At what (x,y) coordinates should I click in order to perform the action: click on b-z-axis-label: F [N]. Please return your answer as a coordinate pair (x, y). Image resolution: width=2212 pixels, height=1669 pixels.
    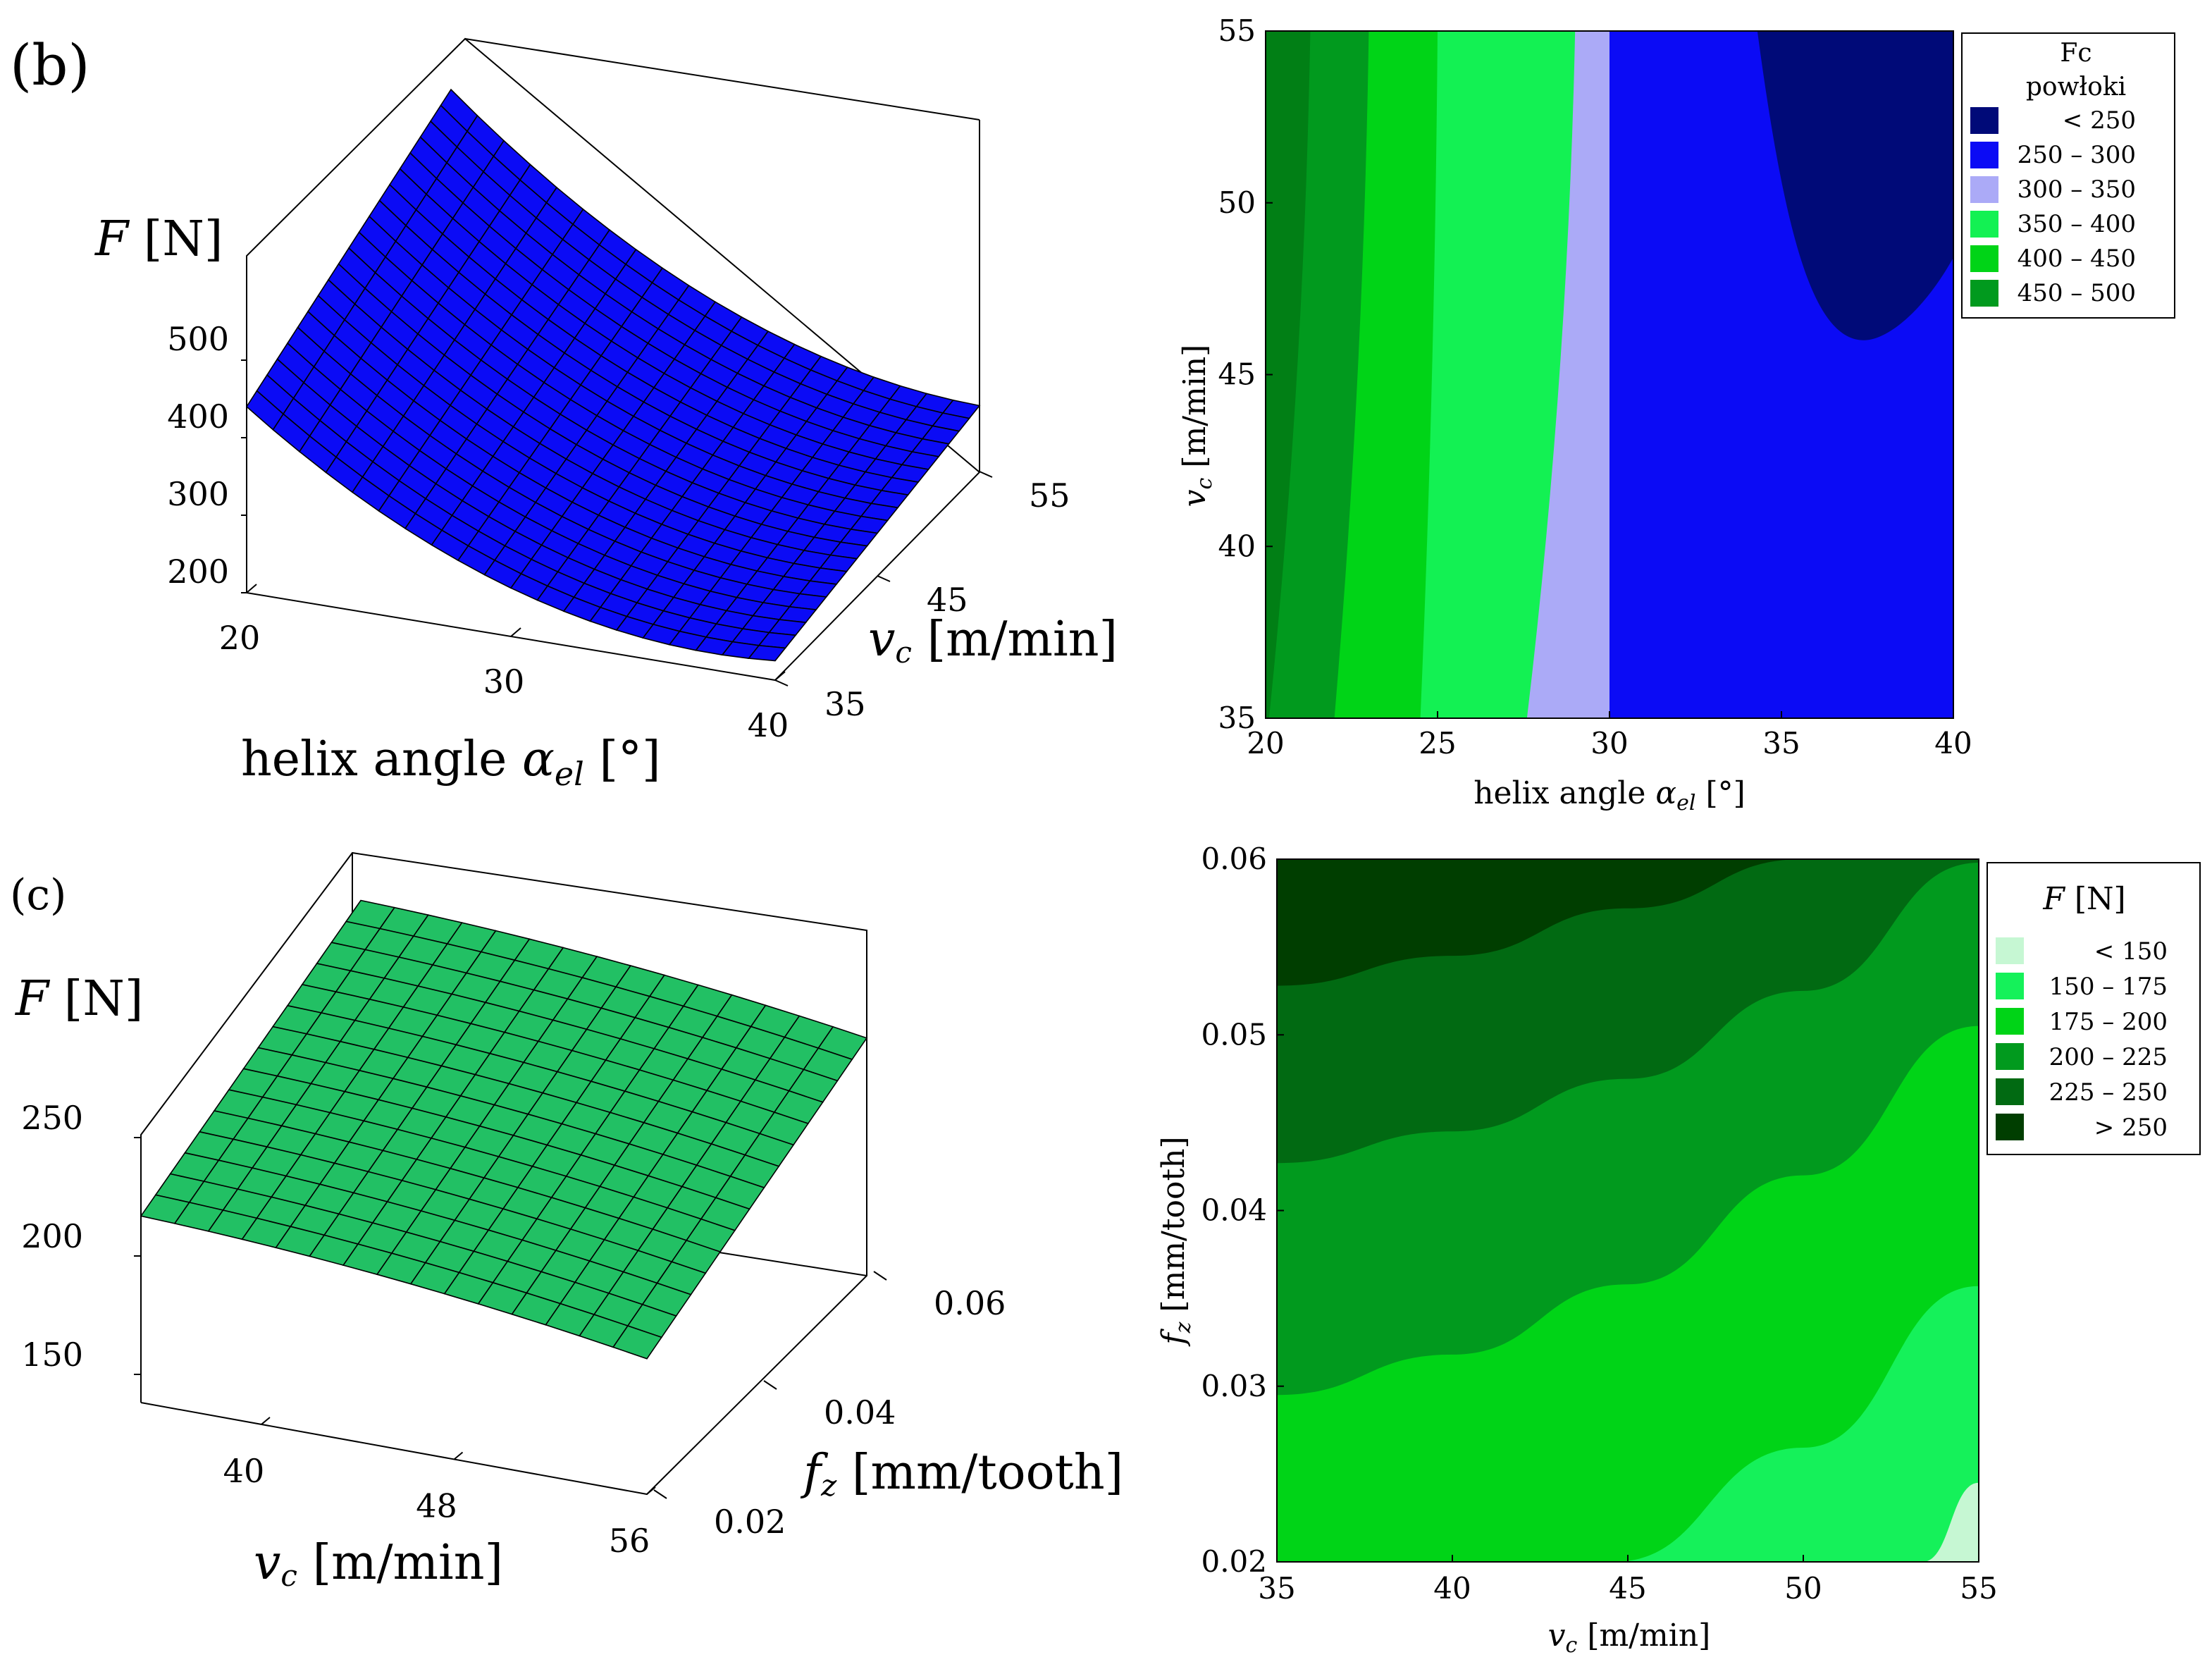
    Looking at the image, I should click on (158, 239).